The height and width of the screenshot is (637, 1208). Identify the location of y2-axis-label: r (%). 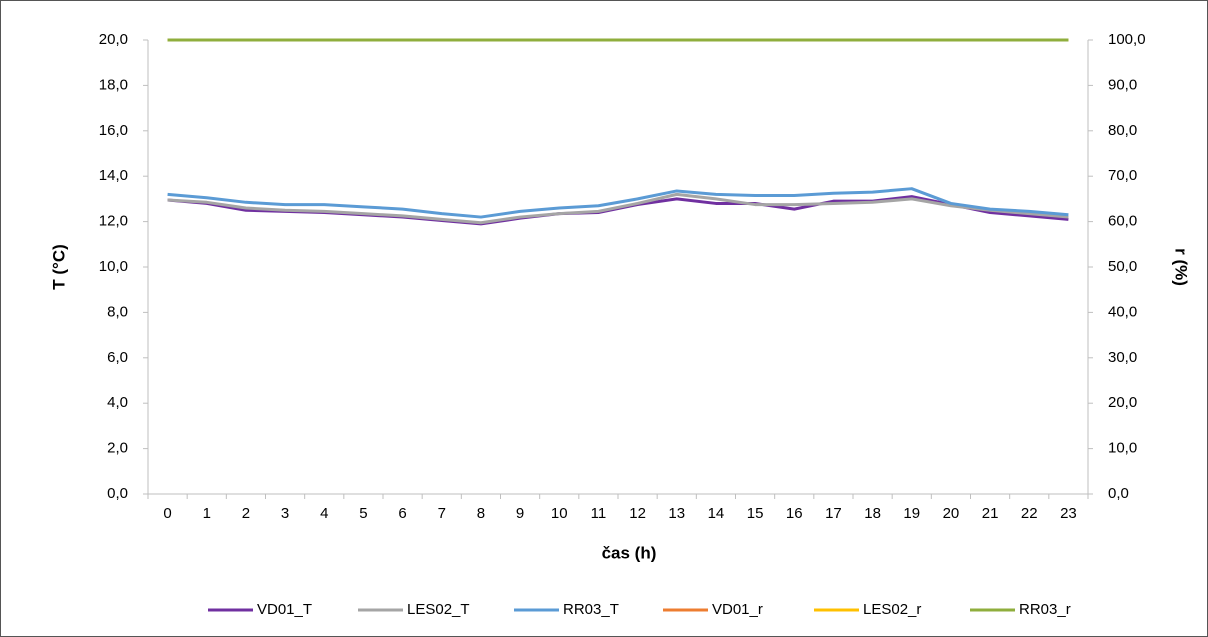
(1181, 267).